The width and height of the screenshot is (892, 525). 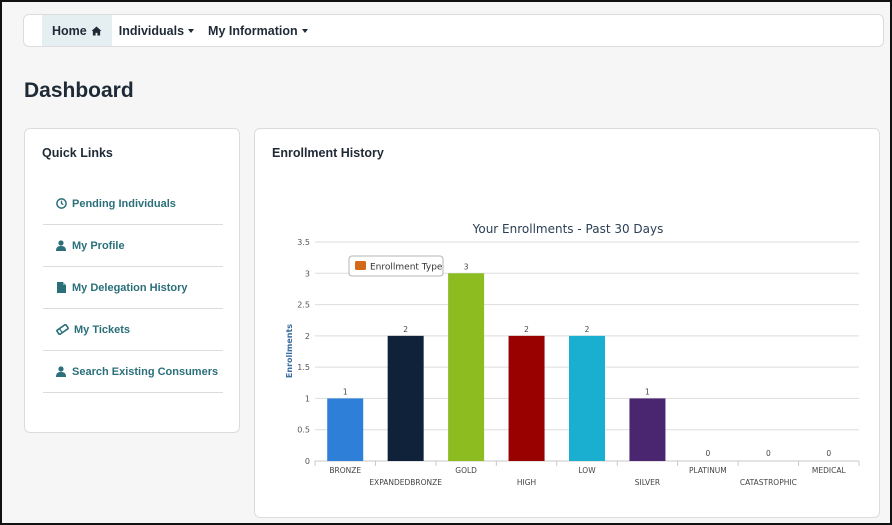 I want to click on chart-x-tick-label: CATASTROPHIC, so click(x=768, y=482).